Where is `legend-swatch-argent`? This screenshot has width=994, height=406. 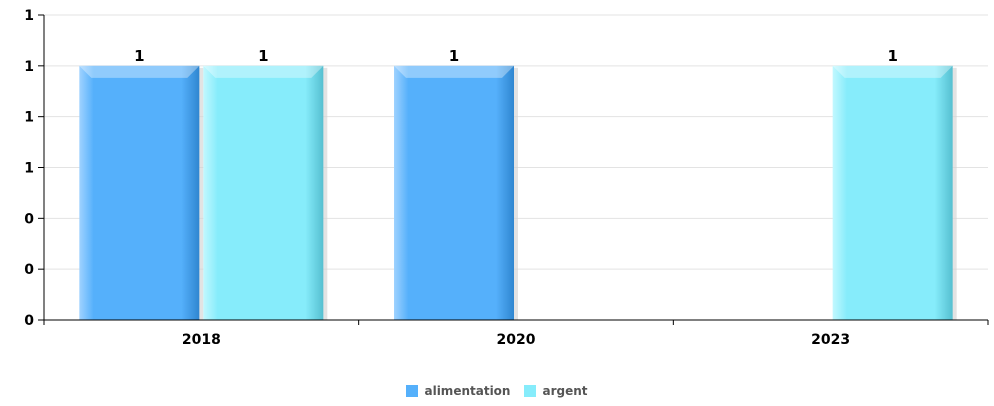
legend-swatch-argent is located at coordinates (530, 391).